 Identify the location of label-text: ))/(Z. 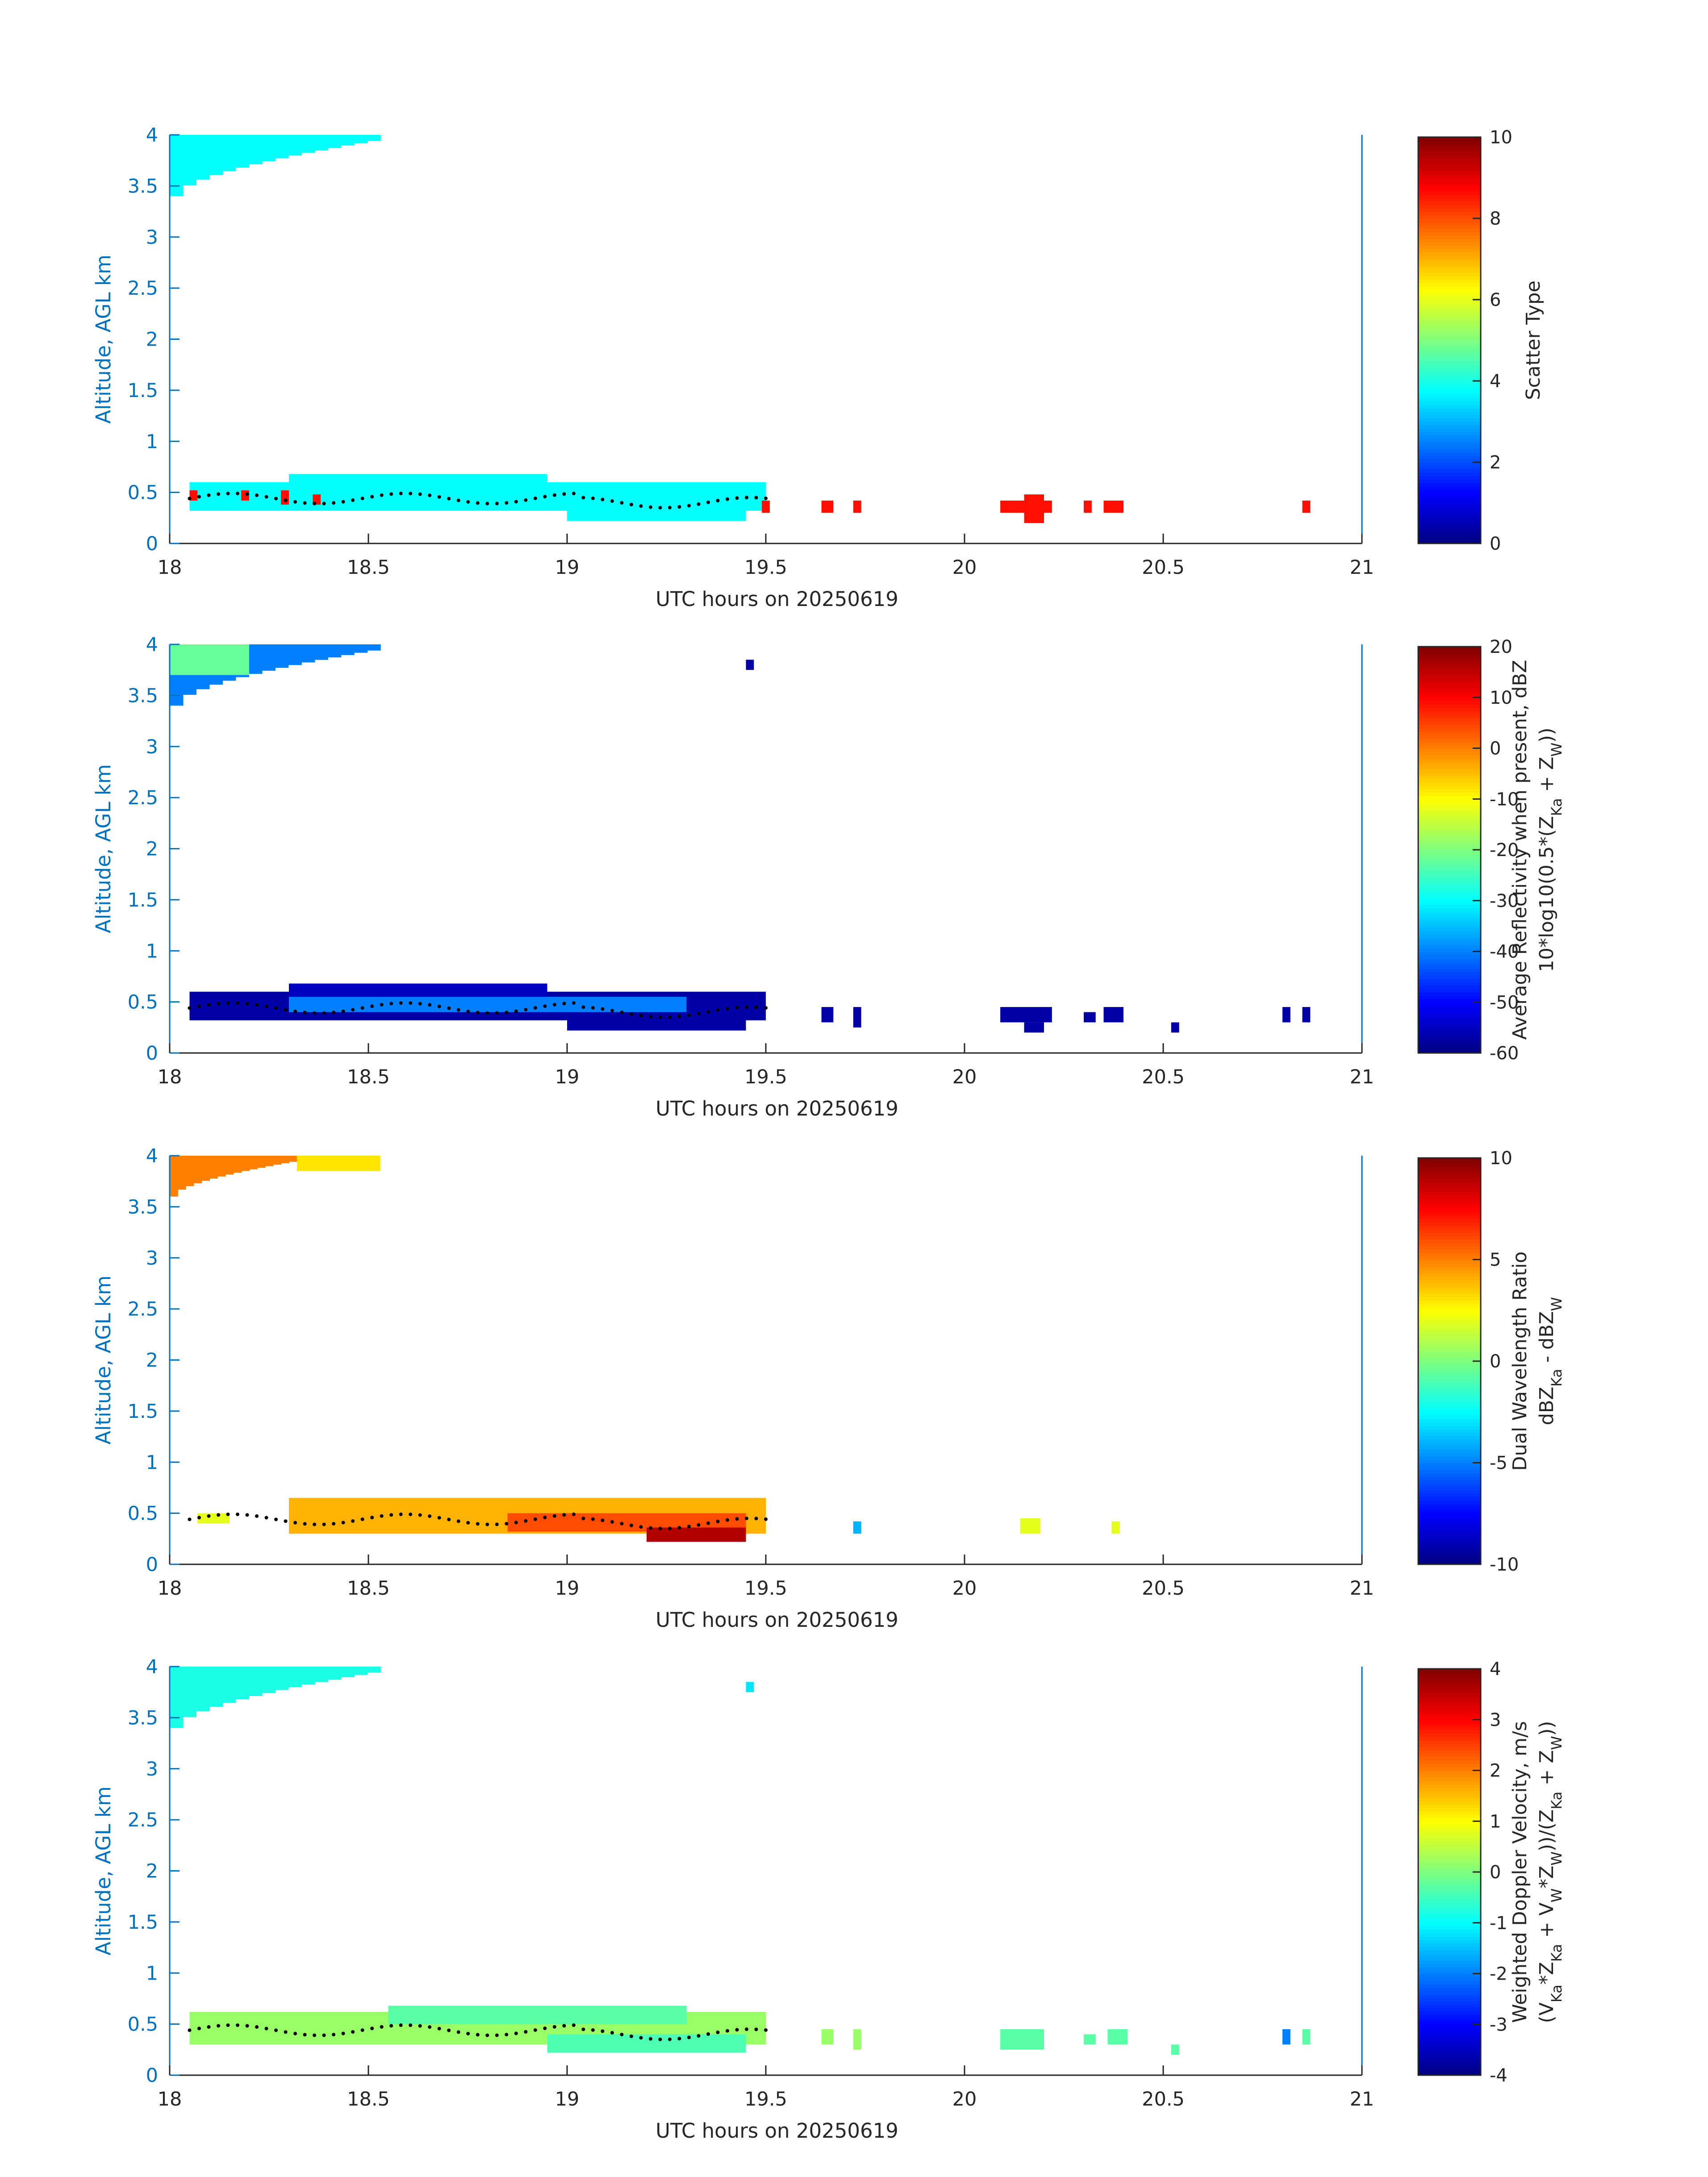
(1547, 1830).